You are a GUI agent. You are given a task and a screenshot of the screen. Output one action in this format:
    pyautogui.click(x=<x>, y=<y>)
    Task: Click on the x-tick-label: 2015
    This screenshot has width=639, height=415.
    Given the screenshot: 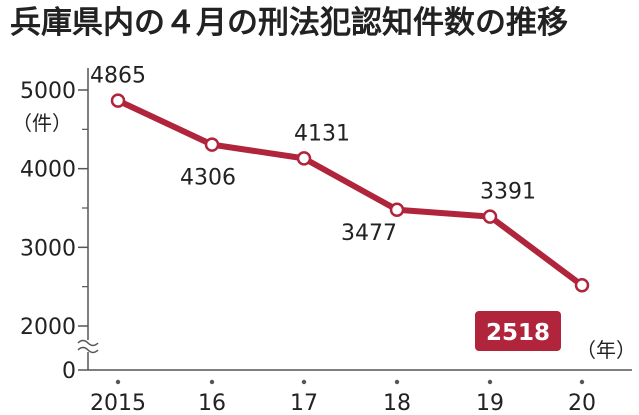 What is the action you would take?
    pyautogui.click(x=118, y=403)
    